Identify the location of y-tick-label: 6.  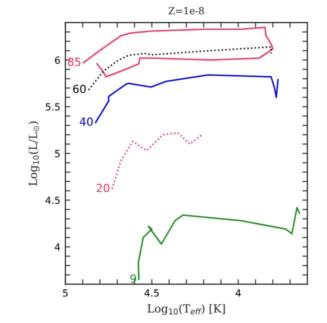
(57, 60).